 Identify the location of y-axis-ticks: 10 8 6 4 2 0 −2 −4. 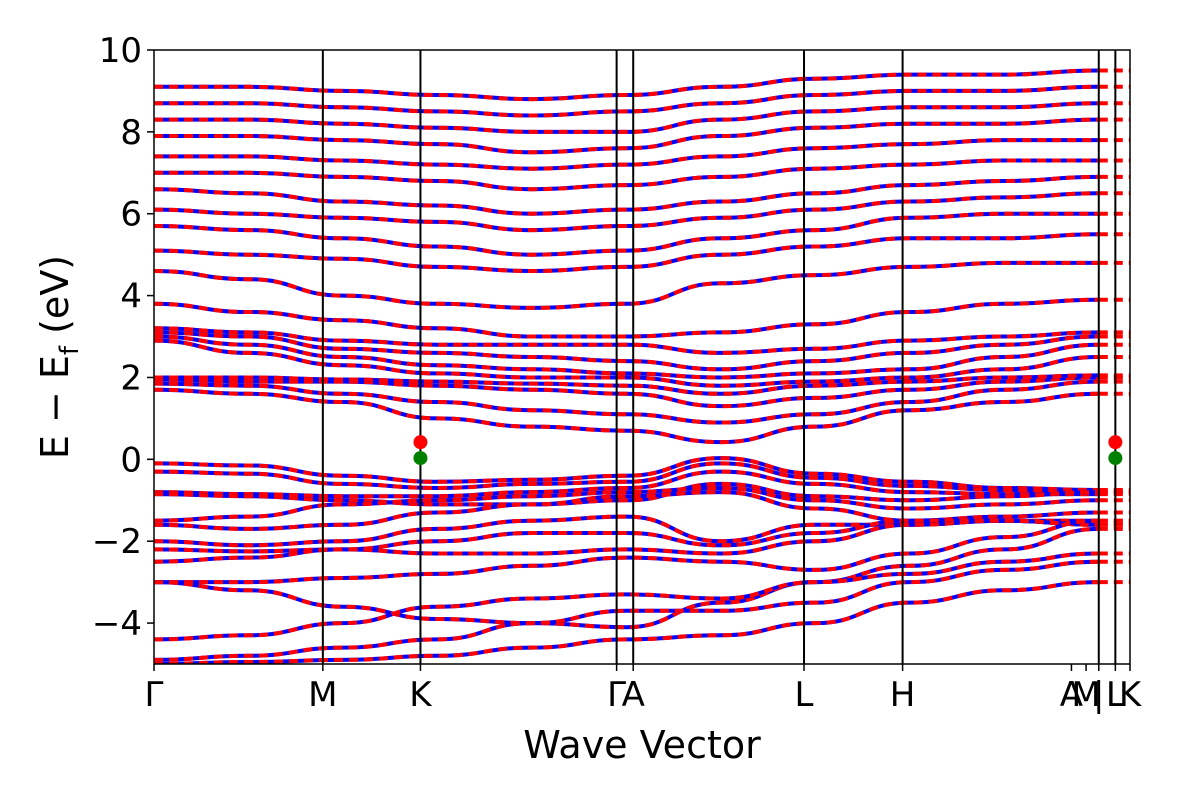
(123, 337).